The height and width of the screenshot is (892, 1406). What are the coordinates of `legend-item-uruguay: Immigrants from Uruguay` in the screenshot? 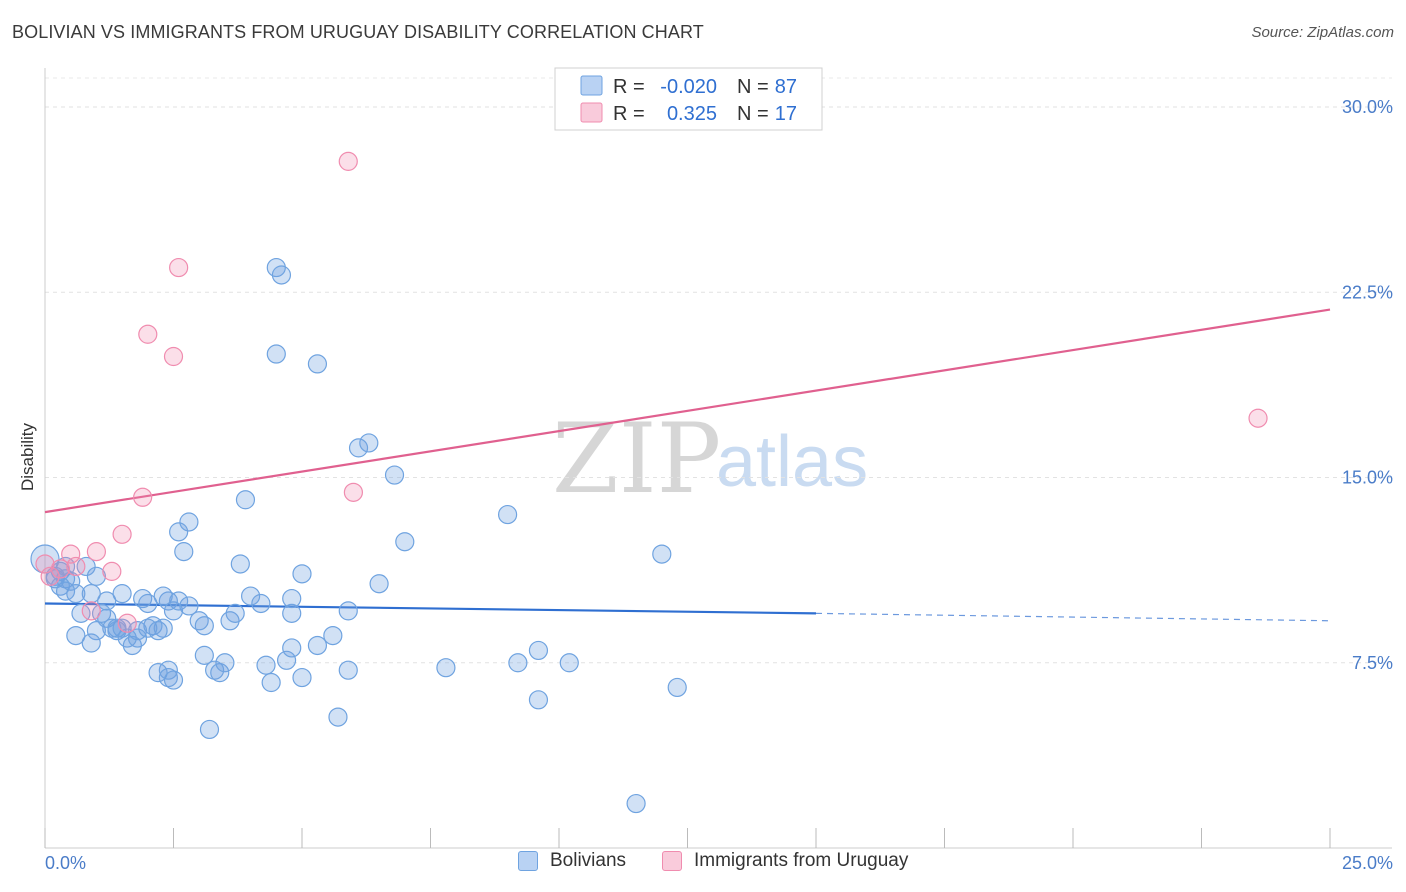 It's located at (785, 861).